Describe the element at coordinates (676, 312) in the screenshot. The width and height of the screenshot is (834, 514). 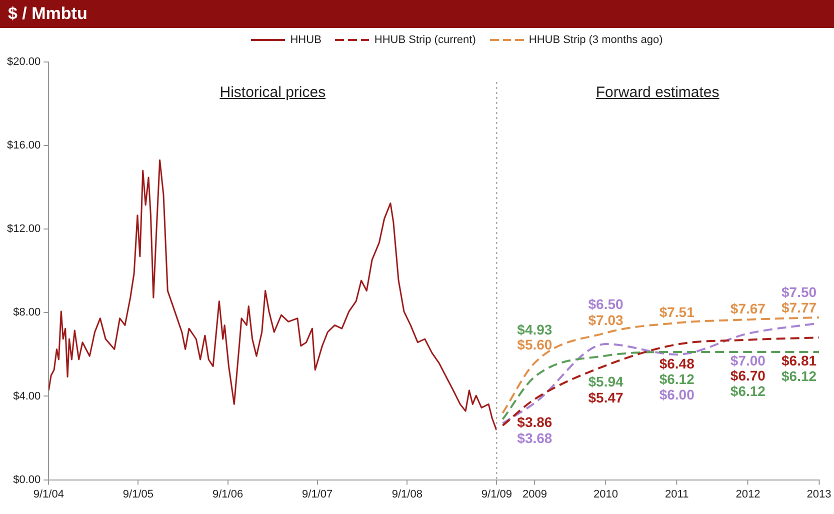
I see `data-label: $7.51` at that location.